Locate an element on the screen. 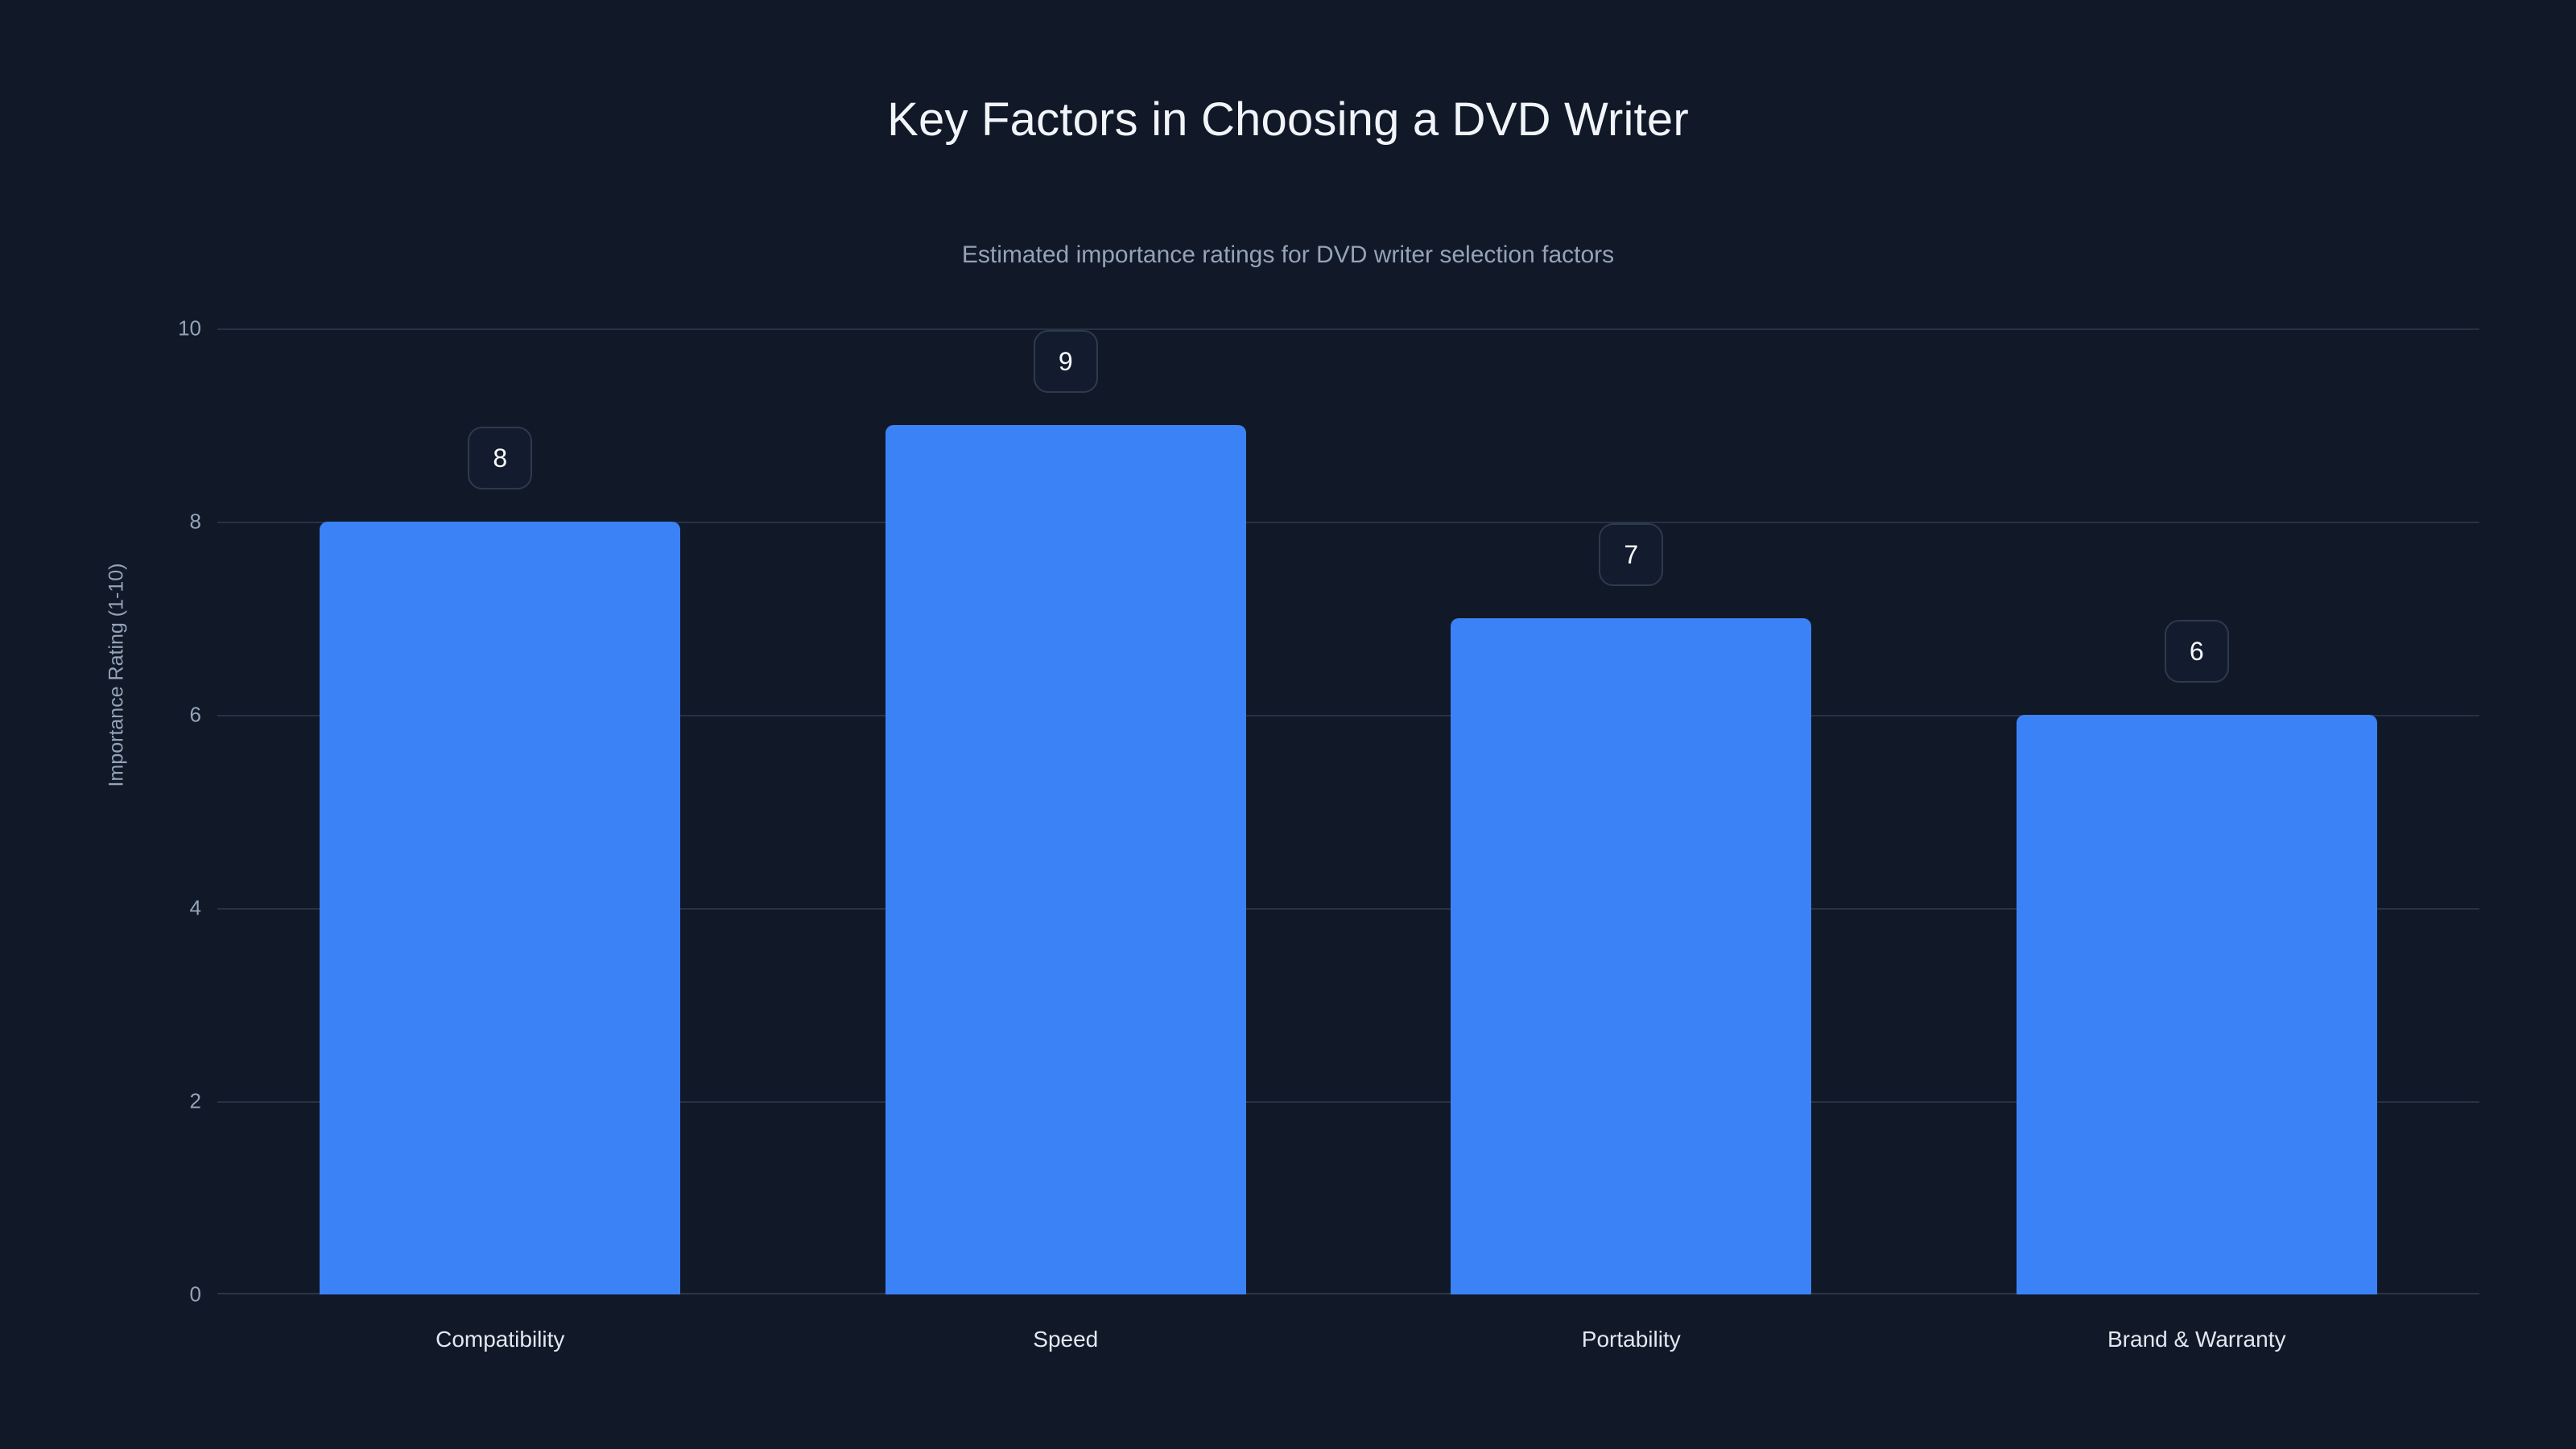 Image resolution: width=2576 pixels, height=1449 pixels. bar-speed is located at coordinates (1065, 859).